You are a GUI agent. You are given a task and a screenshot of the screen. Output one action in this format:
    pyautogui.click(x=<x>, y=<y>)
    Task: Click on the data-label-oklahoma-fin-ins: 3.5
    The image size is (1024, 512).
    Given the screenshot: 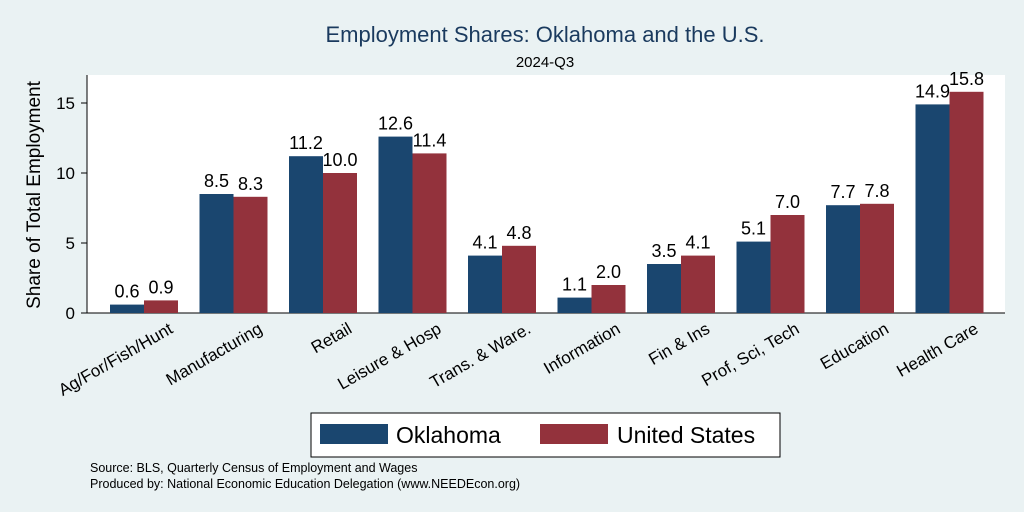 What is the action you would take?
    pyautogui.click(x=663, y=251)
    